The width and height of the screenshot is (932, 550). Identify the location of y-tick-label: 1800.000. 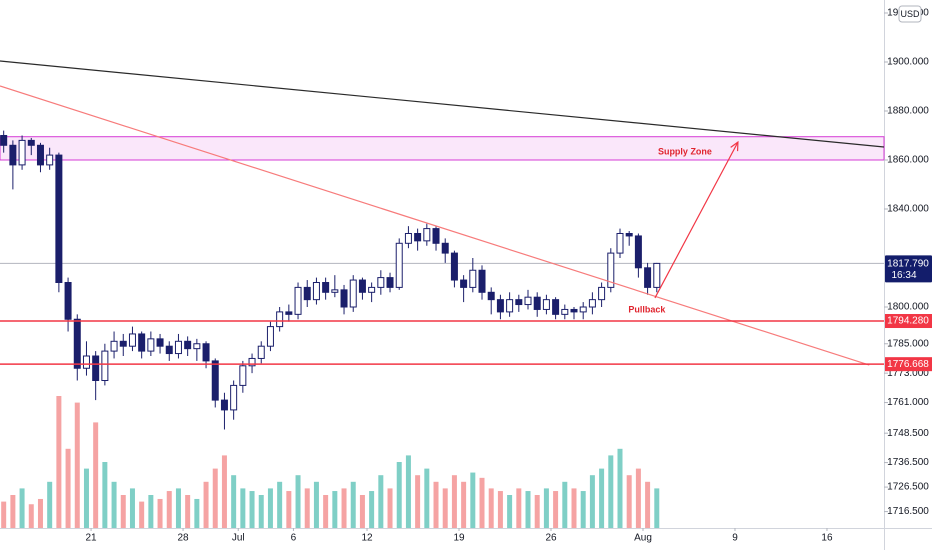
(908, 307).